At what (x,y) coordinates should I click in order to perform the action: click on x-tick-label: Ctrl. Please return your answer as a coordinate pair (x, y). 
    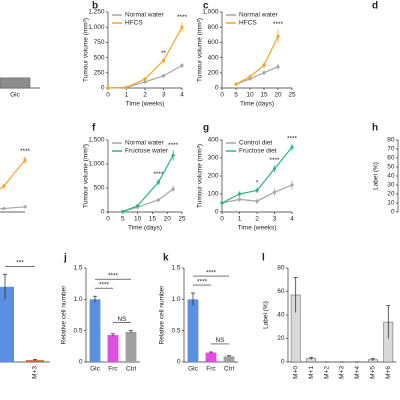
    Looking at the image, I should click on (131, 369).